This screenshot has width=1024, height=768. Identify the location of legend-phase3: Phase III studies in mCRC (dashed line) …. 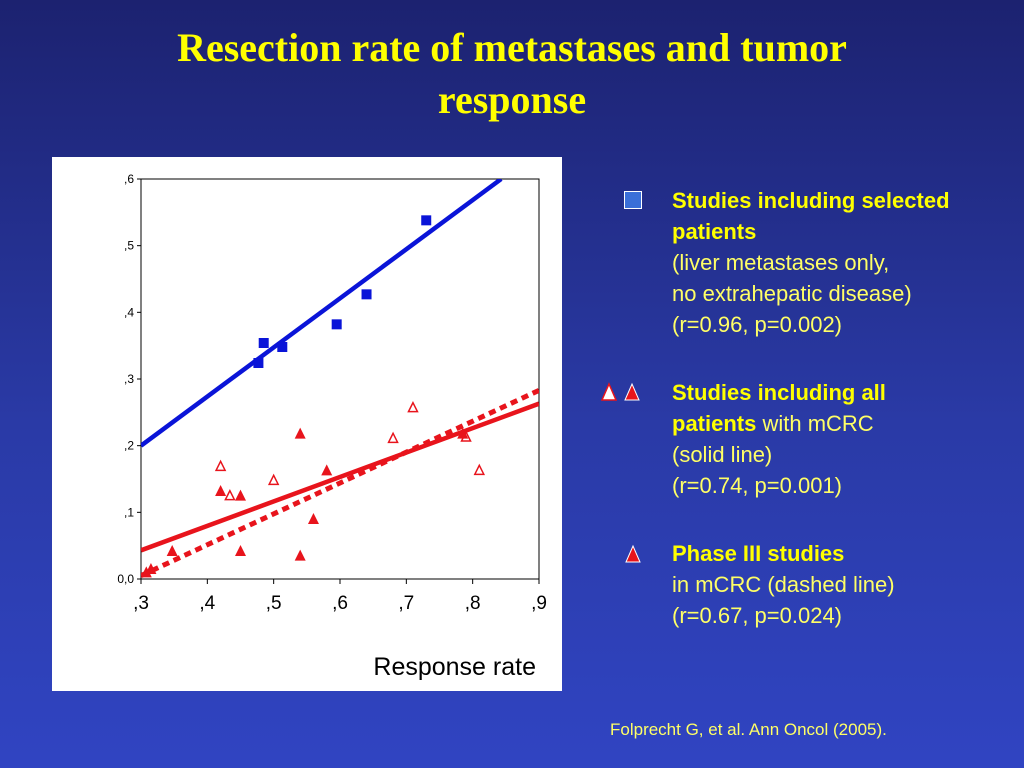
(822, 584).